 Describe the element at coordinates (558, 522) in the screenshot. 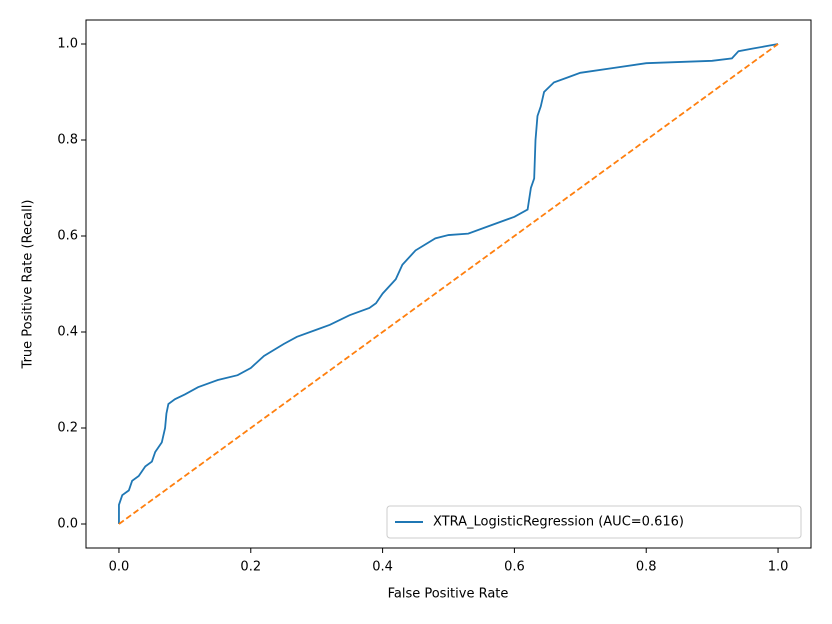

I see `legend-label: XTRA_LogisticRegression (AUC=0.616)` at that location.